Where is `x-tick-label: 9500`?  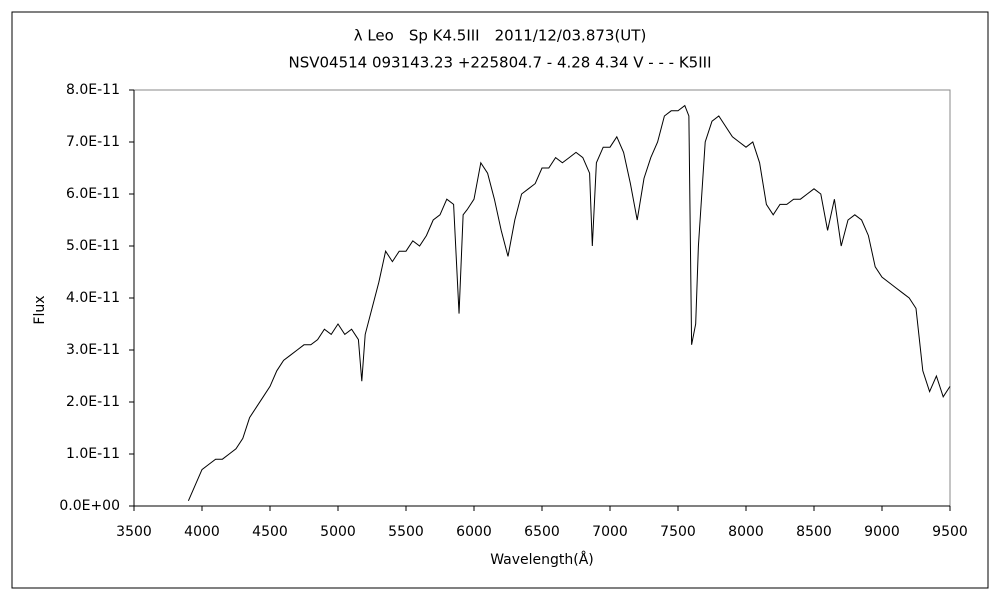 x-tick-label: 9500 is located at coordinates (950, 532).